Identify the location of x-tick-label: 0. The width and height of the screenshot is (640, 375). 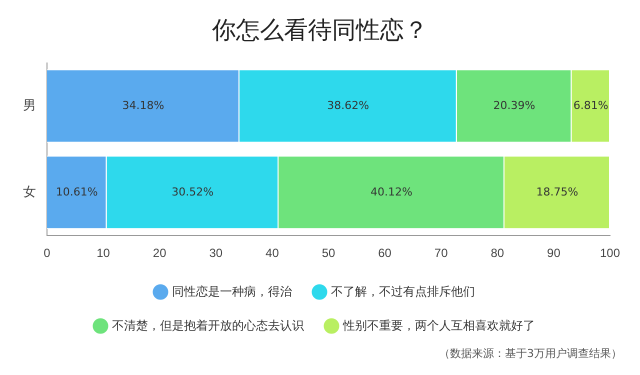
(47, 253).